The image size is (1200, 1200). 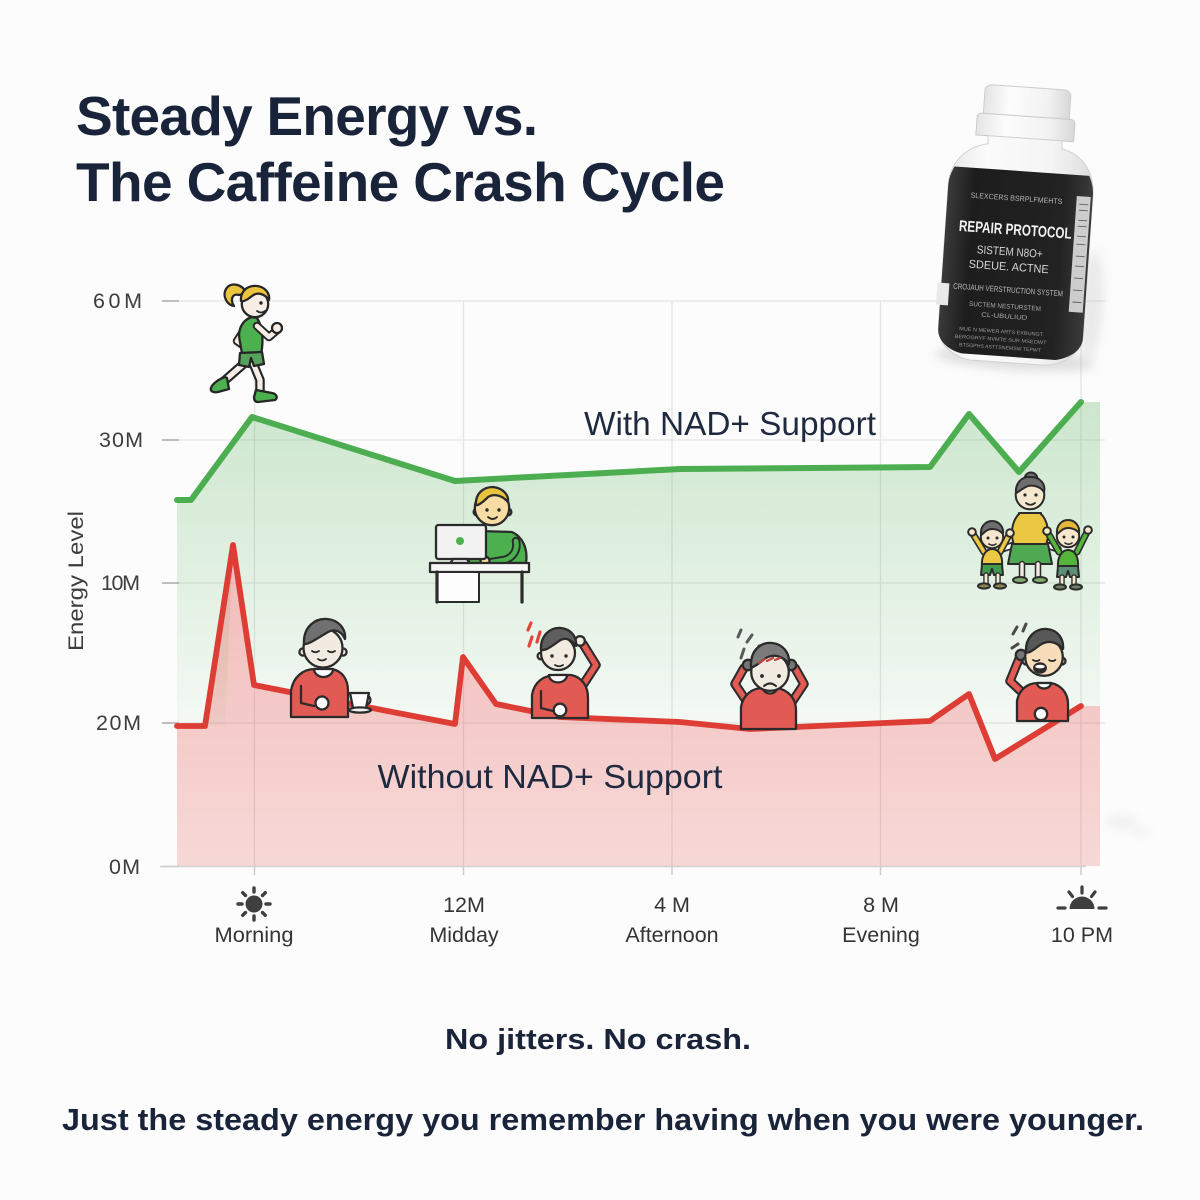 What do you see at coordinates (1004, 317) in the screenshot?
I see `svg-text: CL-UBULIUD` at bounding box center [1004, 317].